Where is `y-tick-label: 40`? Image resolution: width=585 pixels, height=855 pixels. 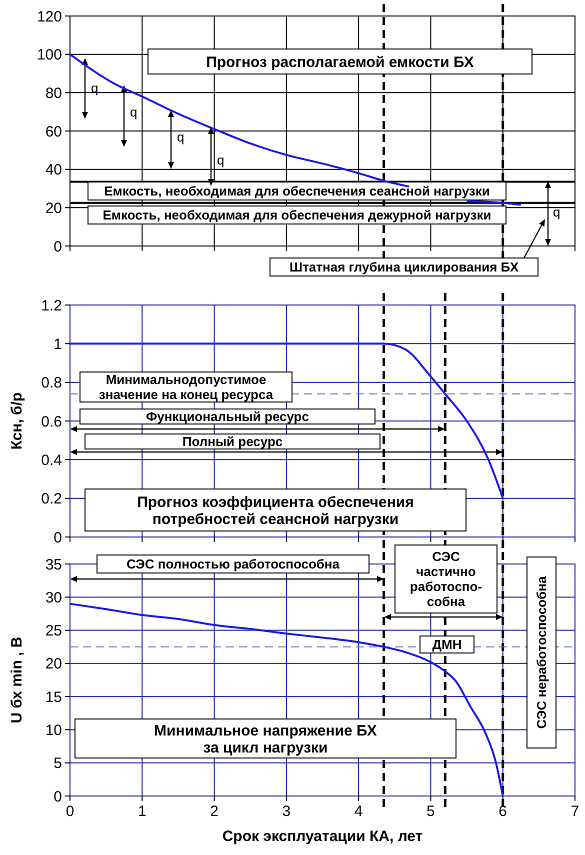 y-tick-label: 40 is located at coordinates (53, 170).